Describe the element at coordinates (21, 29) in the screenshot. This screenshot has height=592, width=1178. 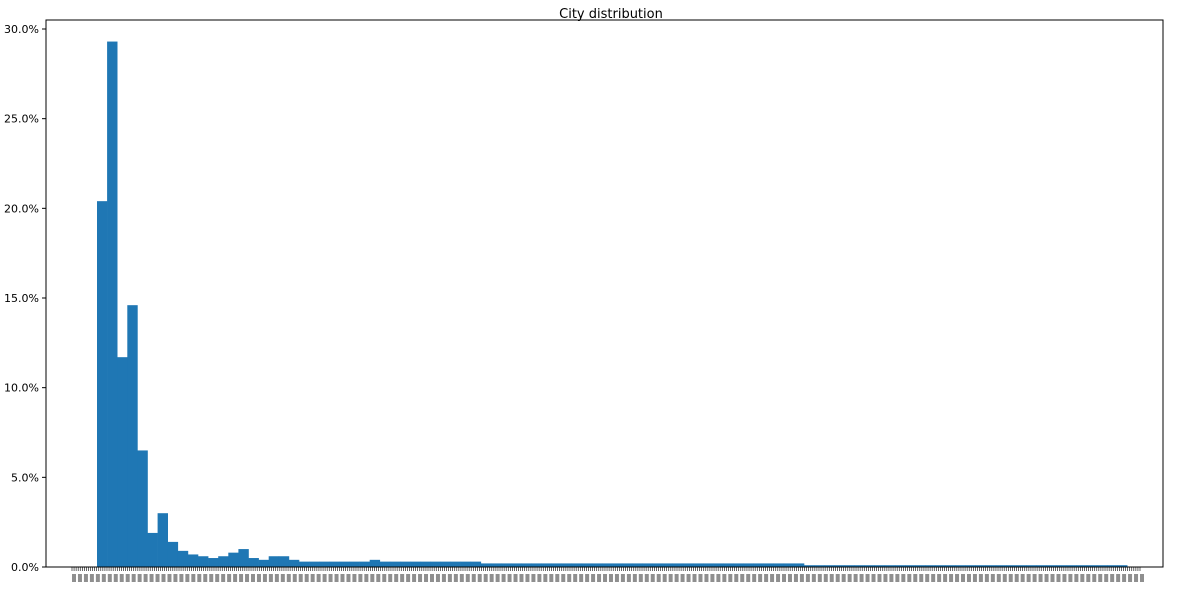
I see `y-tick-label: 30.0%` at that location.